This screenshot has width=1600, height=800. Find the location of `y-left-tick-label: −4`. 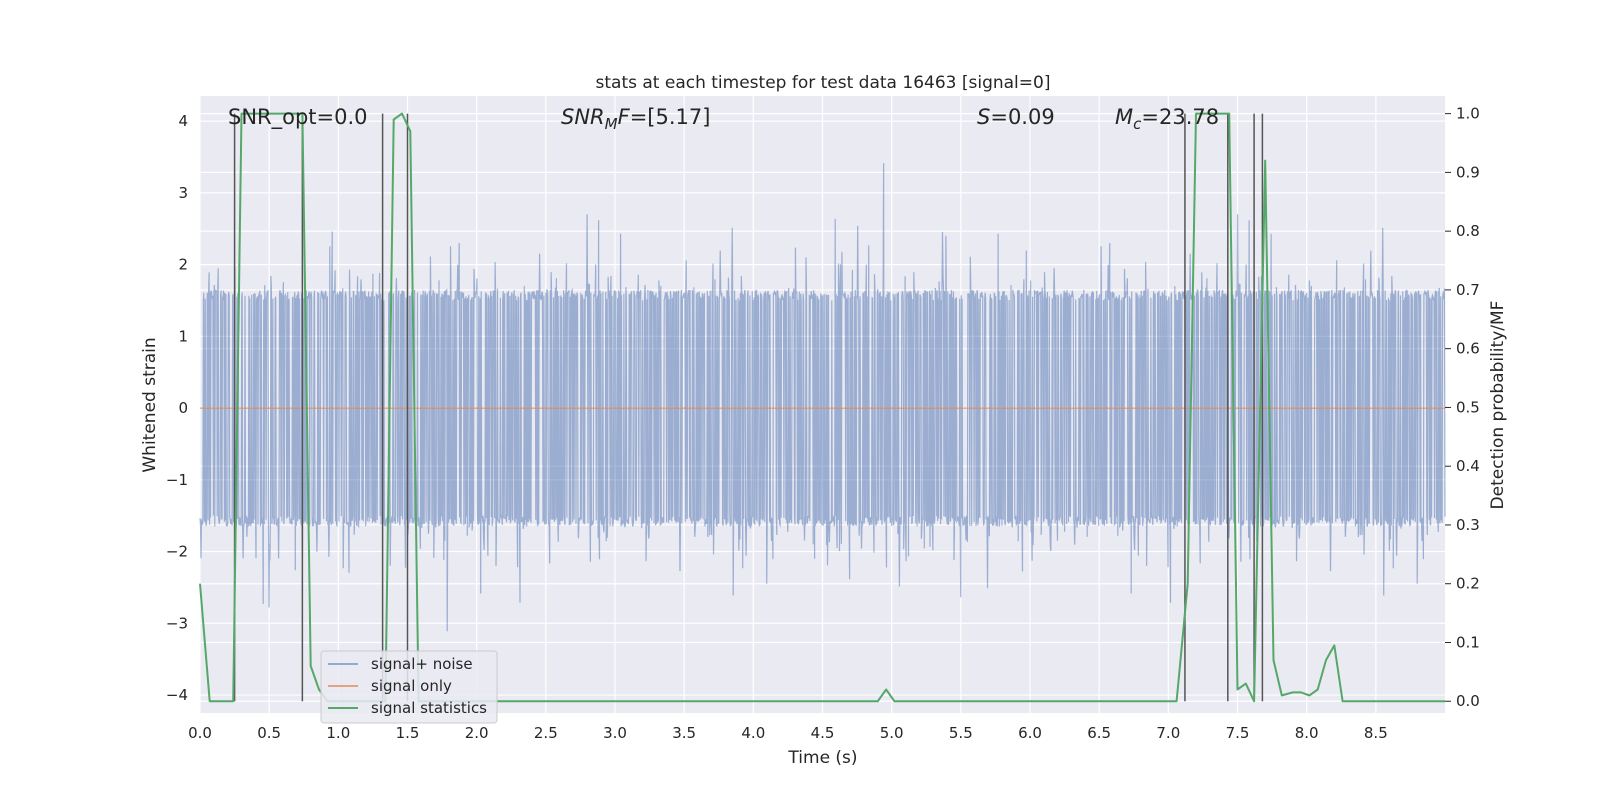

y-left-tick-label: −4 is located at coordinates (177, 695).